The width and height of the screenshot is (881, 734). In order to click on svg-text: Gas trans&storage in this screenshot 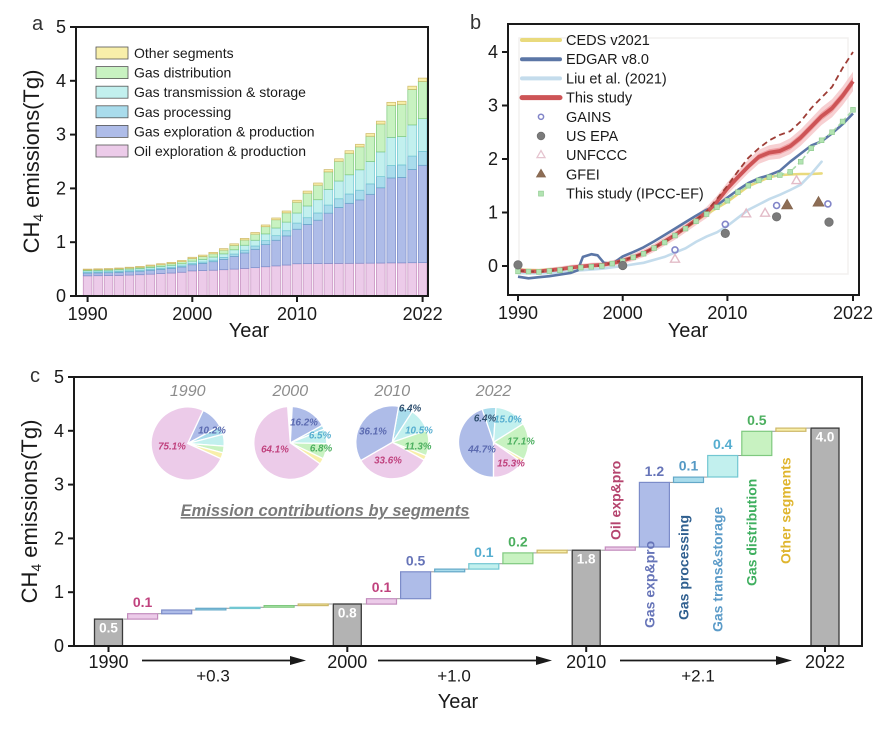, I will do `click(718, 569)`.